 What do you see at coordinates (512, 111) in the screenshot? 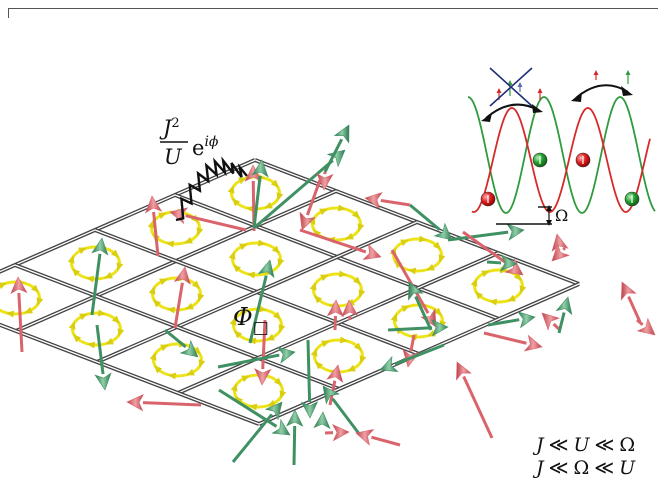
I see `swap-arrow-icon` at bounding box center [512, 111].